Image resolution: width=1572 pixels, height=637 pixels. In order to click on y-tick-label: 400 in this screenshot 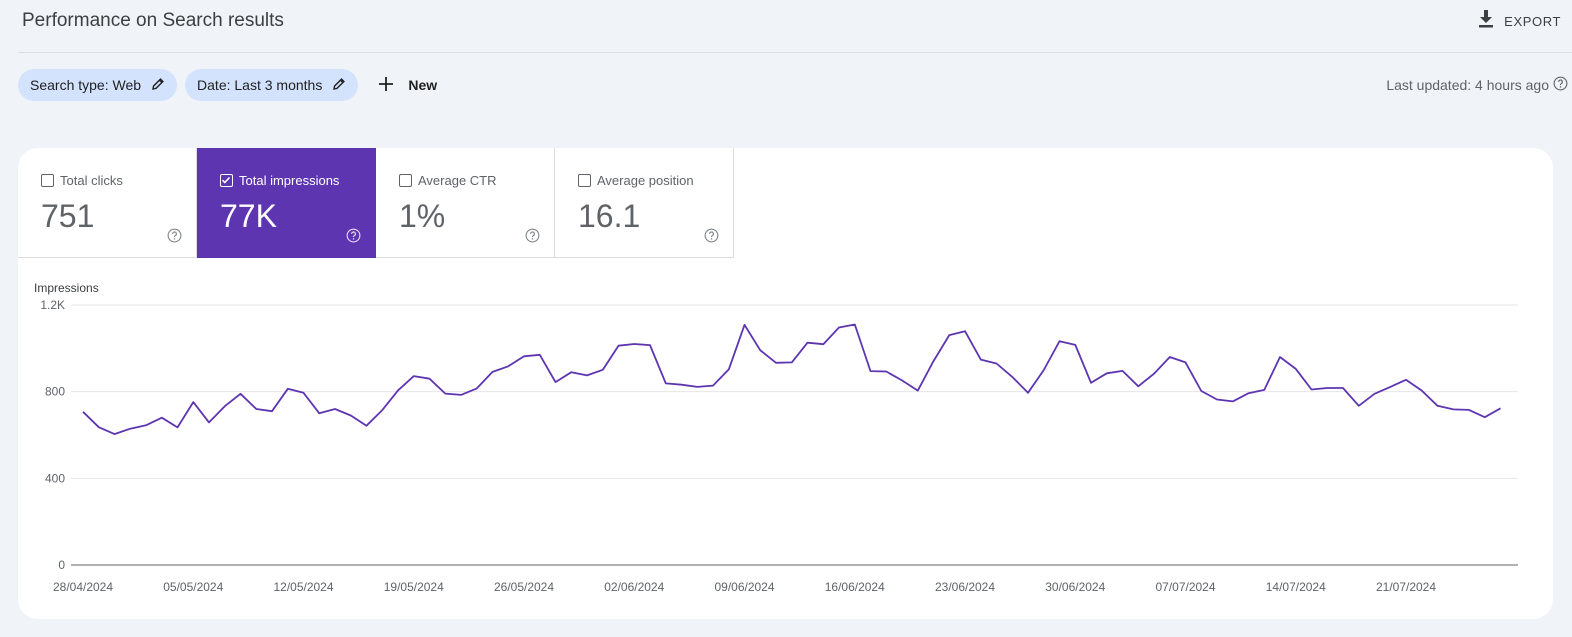, I will do `click(55, 478)`.